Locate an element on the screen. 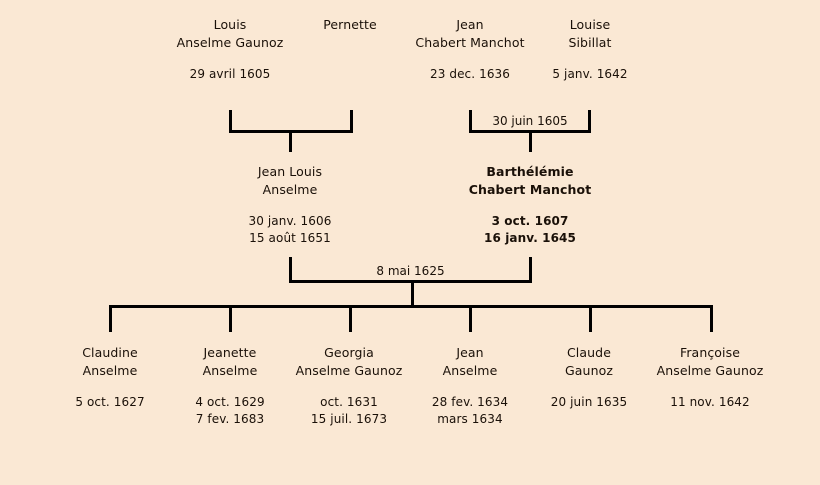  person-given-name: Françoise is located at coordinates (710, 352).